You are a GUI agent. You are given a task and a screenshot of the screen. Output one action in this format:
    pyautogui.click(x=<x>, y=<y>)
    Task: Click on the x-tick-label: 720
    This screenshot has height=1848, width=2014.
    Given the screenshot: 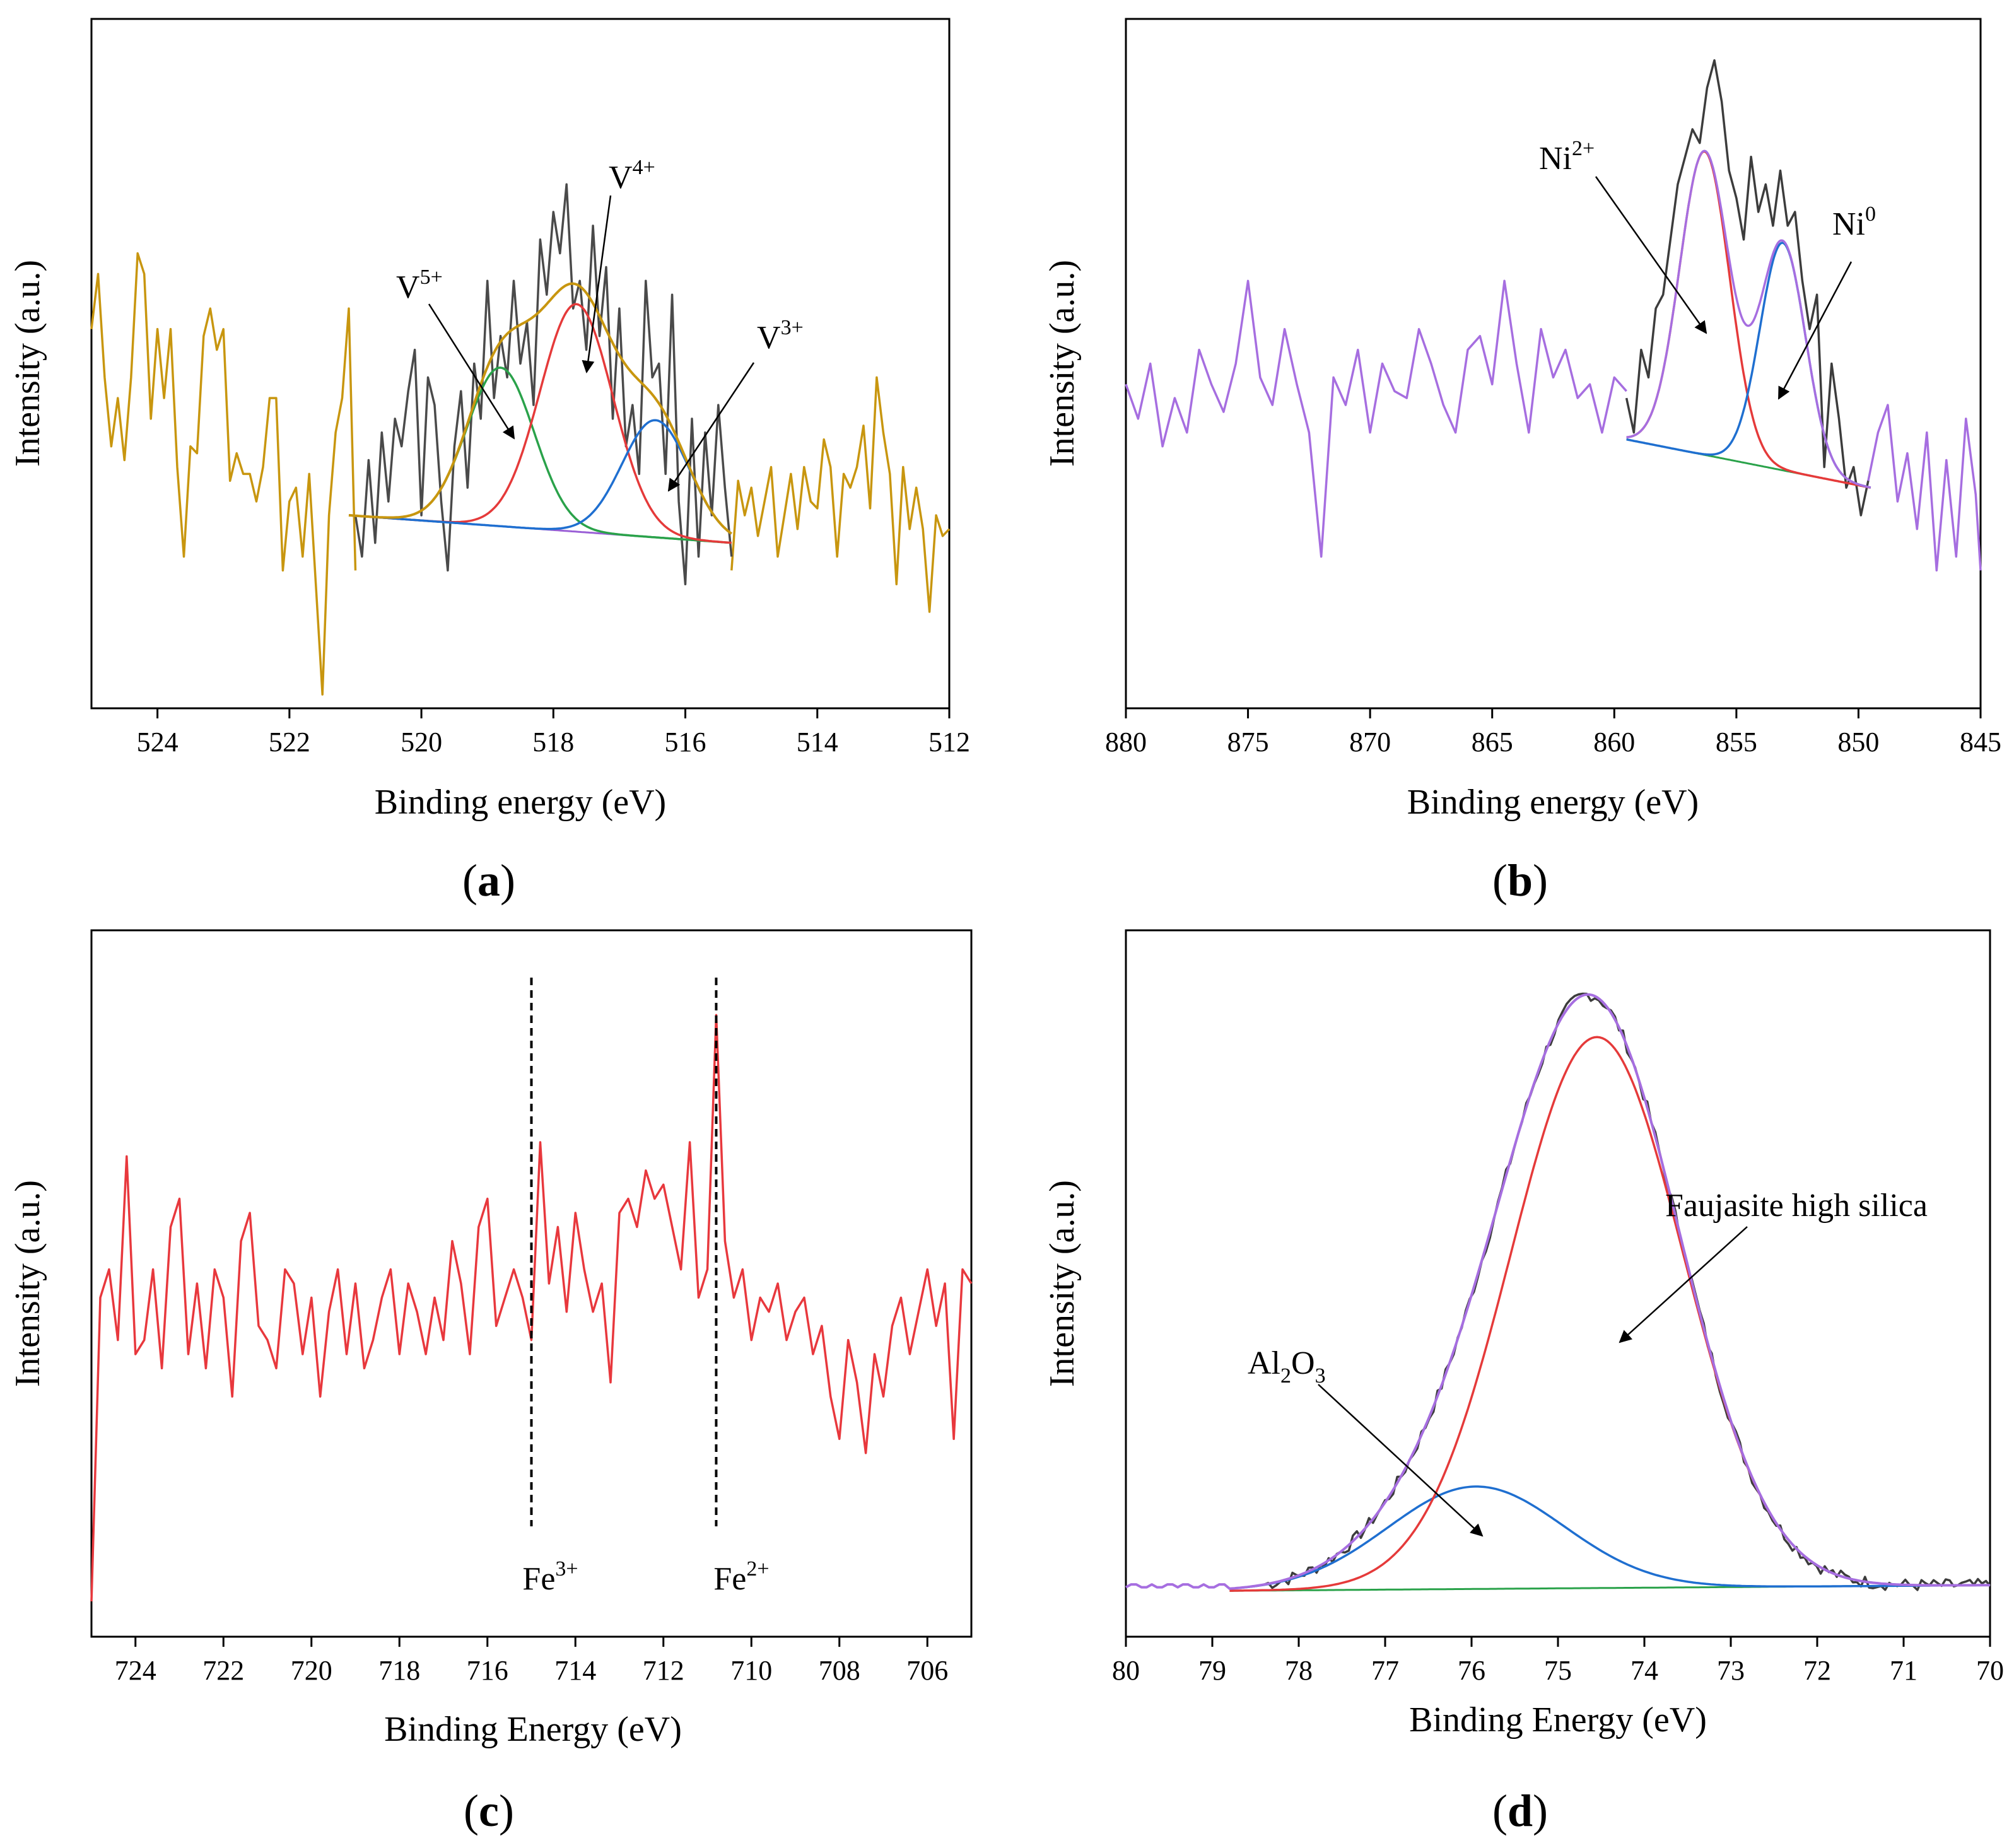 What is the action you would take?
    pyautogui.click(x=312, y=1670)
    